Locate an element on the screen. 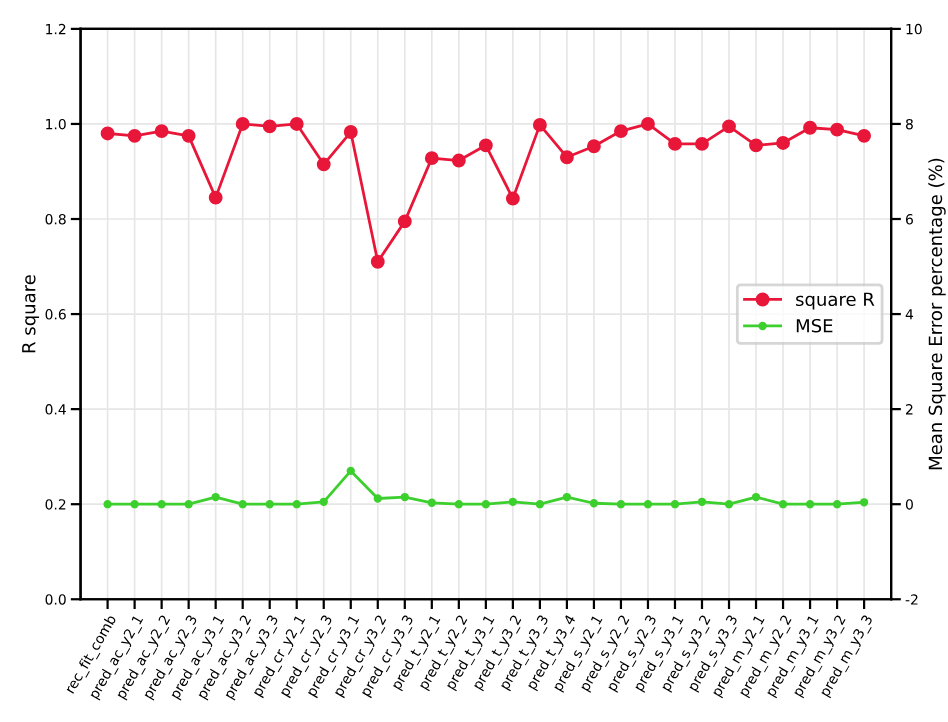 The width and height of the screenshot is (948, 722). y-axis-title: R square is located at coordinates (31, 314).